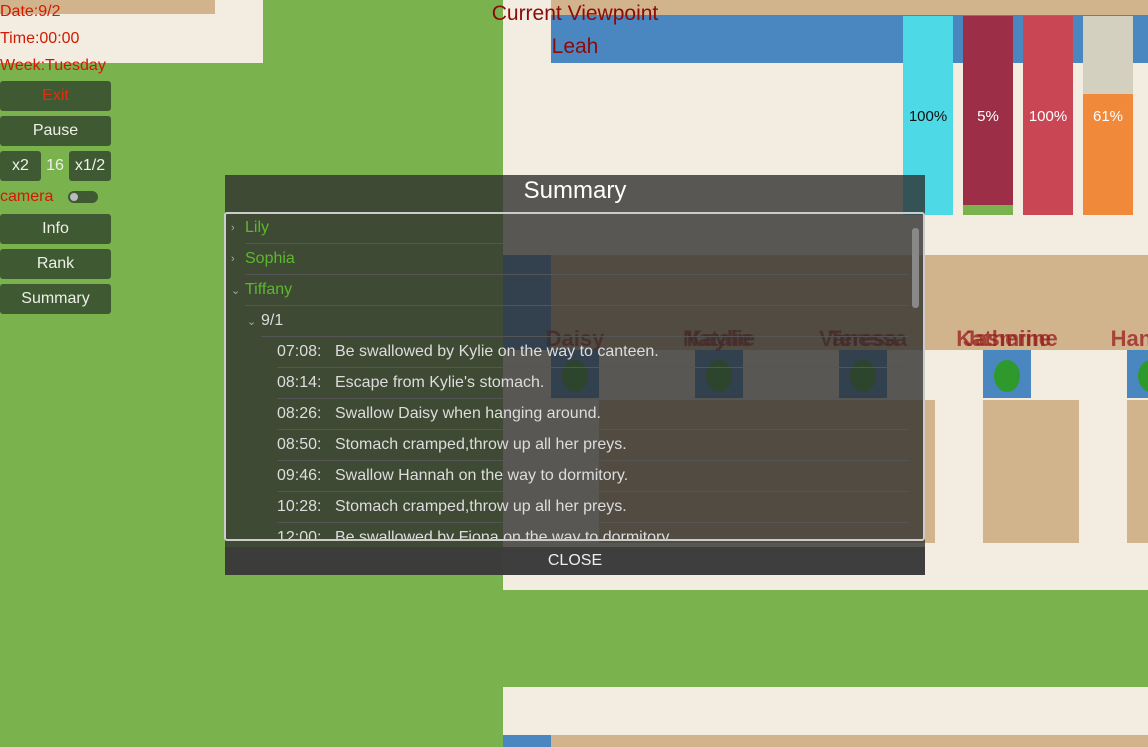 The height and width of the screenshot is (747, 1148). What do you see at coordinates (27, 196) in the screenshot?
I see `camera-label: camera` at bounding box center [27, 196].